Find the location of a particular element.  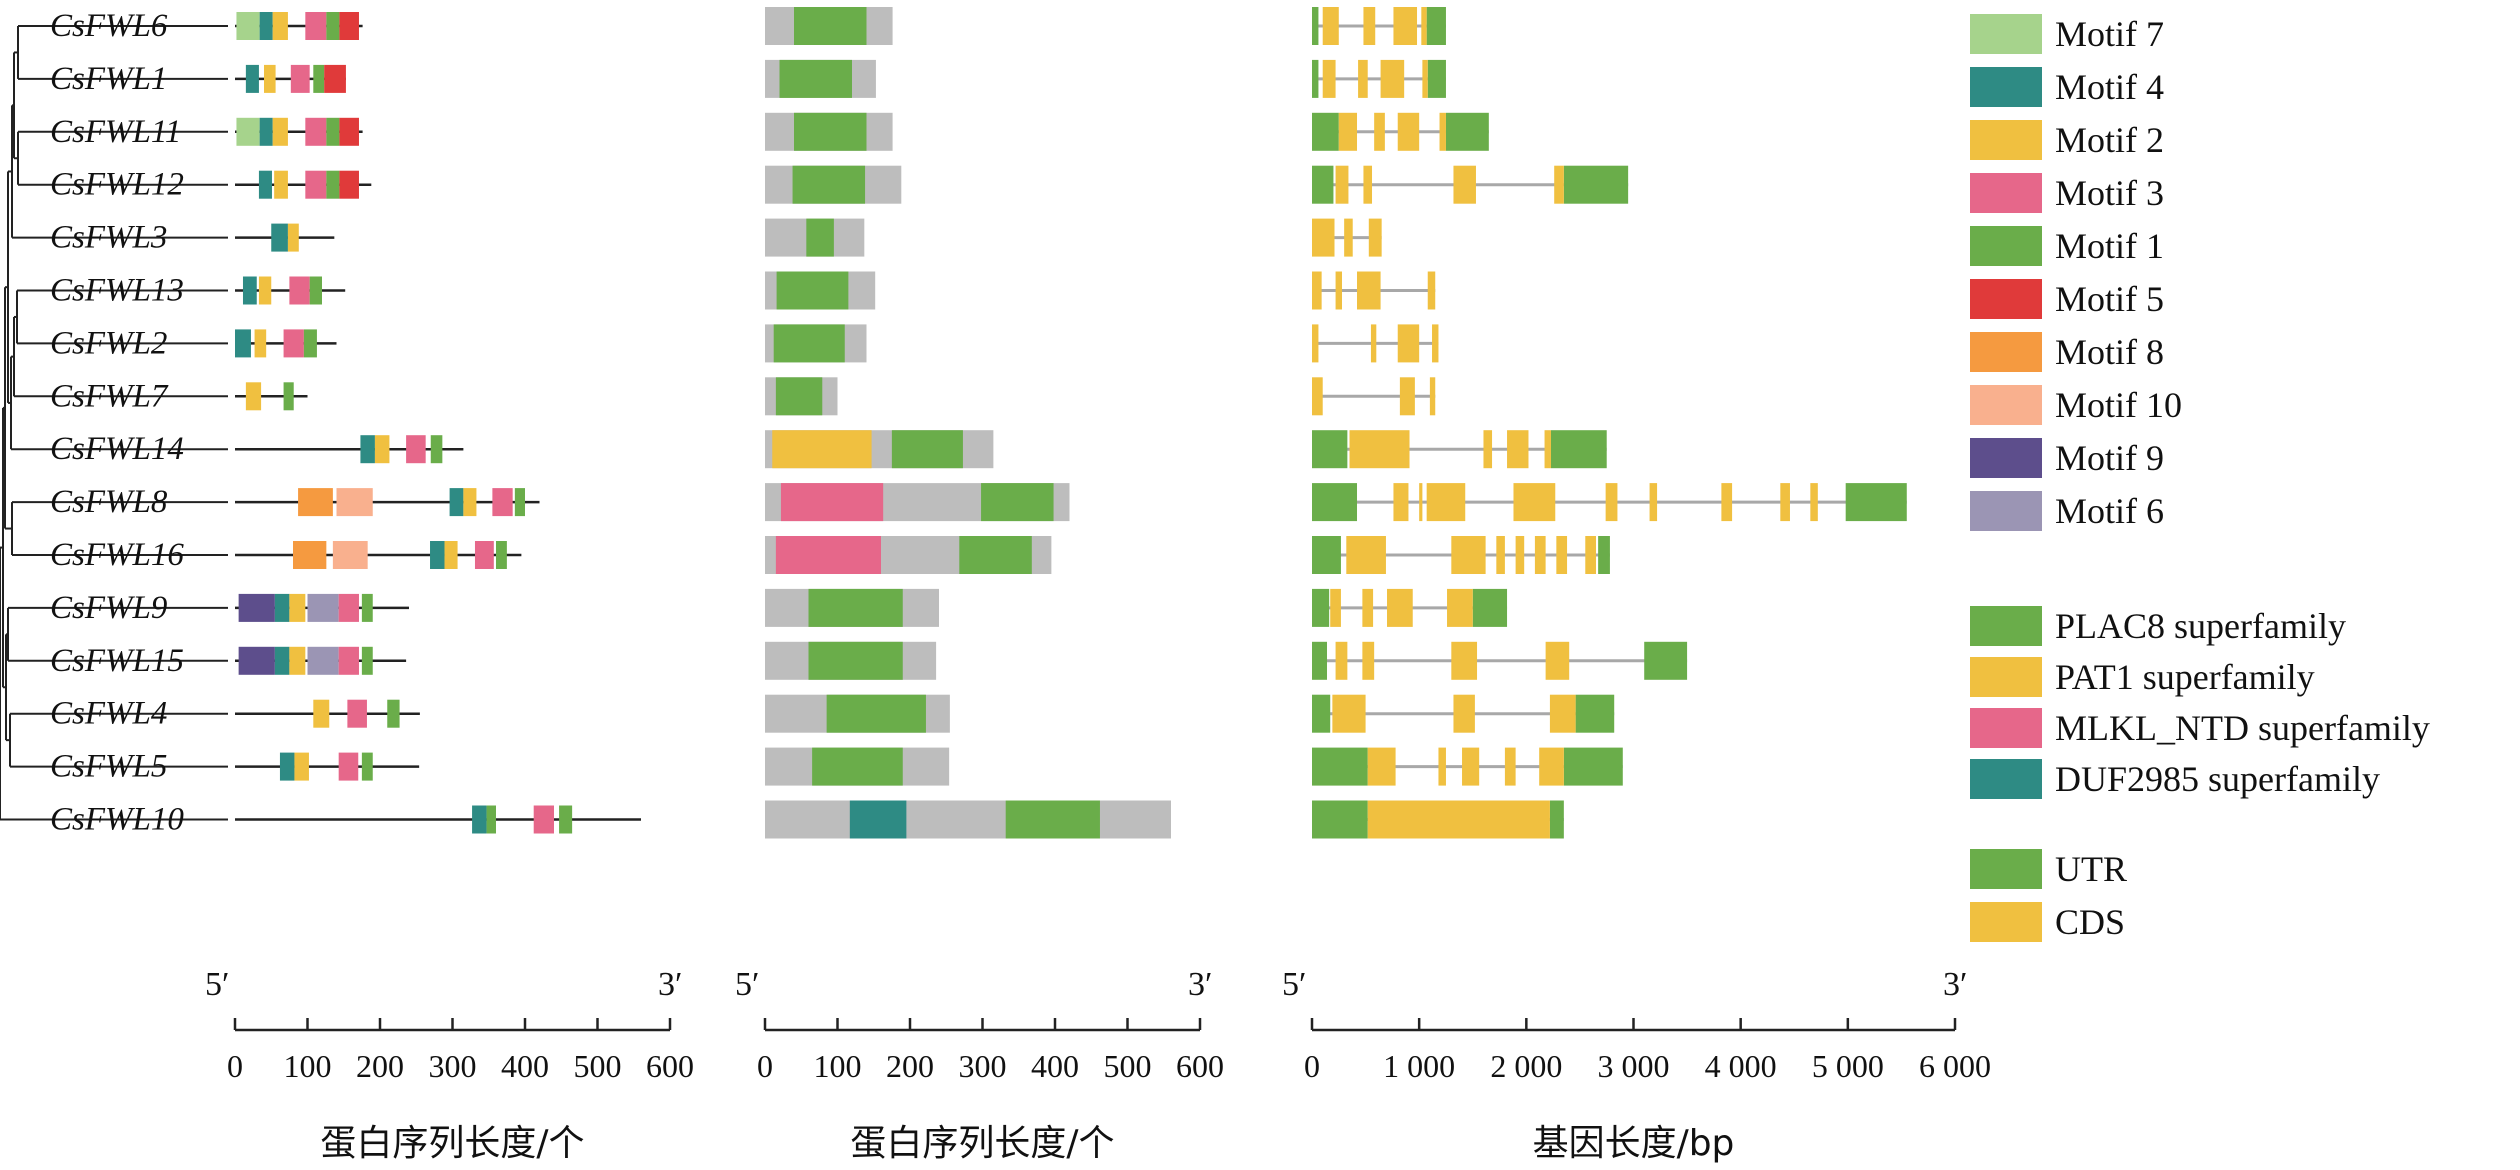

legend-swatch-m7 is located at coordinates (2006, 34).